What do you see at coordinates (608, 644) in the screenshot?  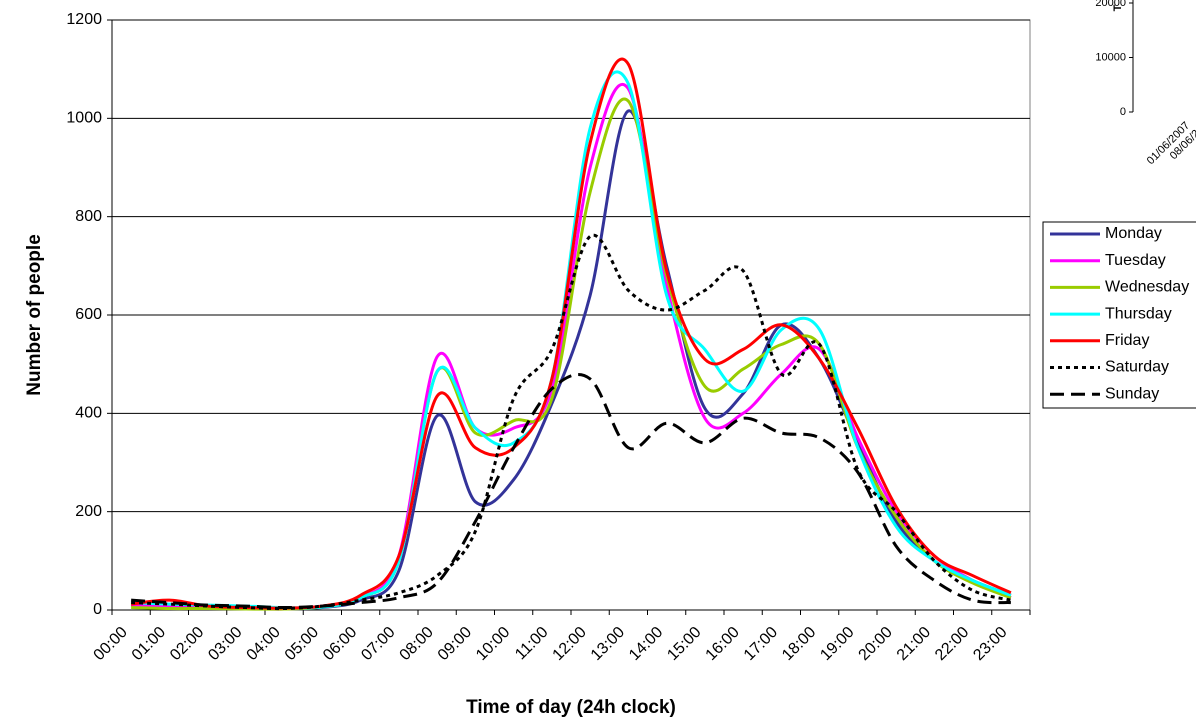 I see `x-tick-label: 13:00` at bounding box center [608, 644].